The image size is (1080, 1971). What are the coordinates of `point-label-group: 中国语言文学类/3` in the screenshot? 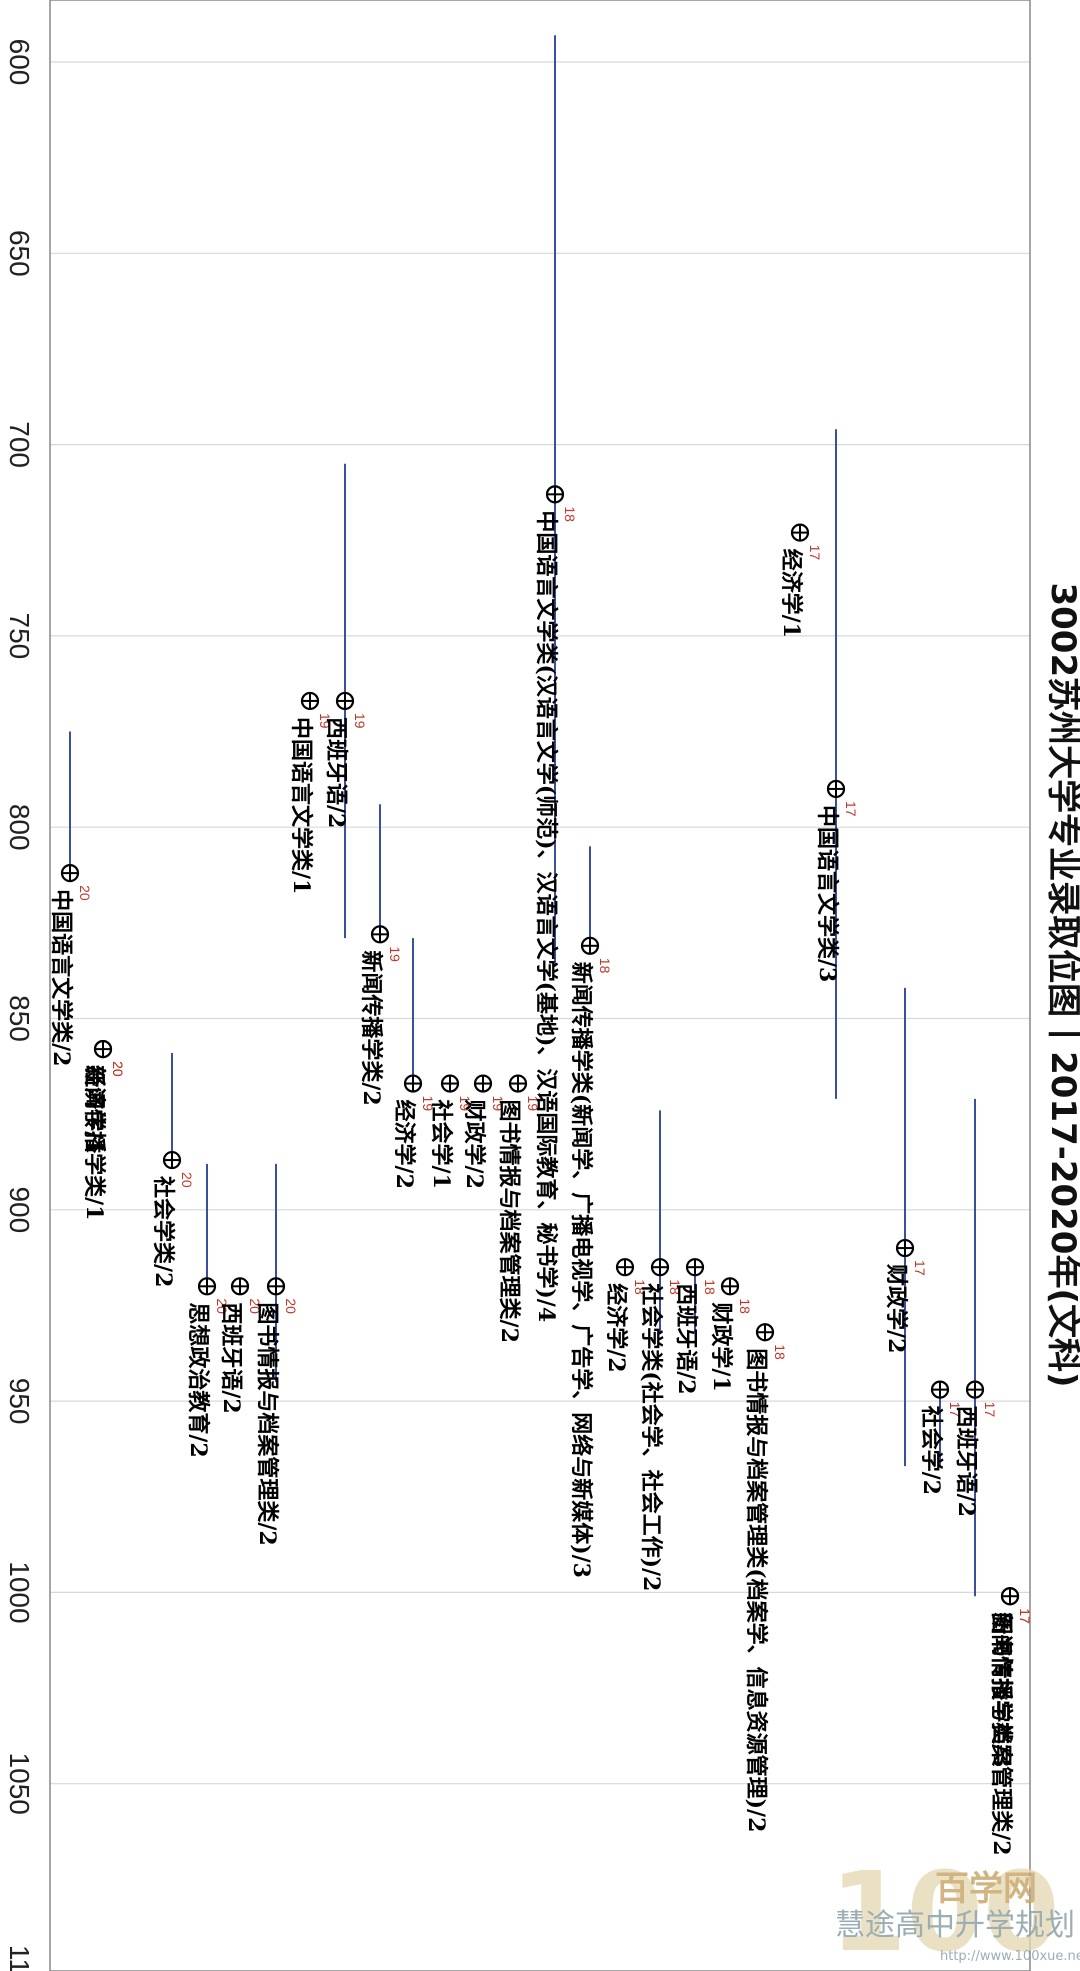 It's located at (827, 893).